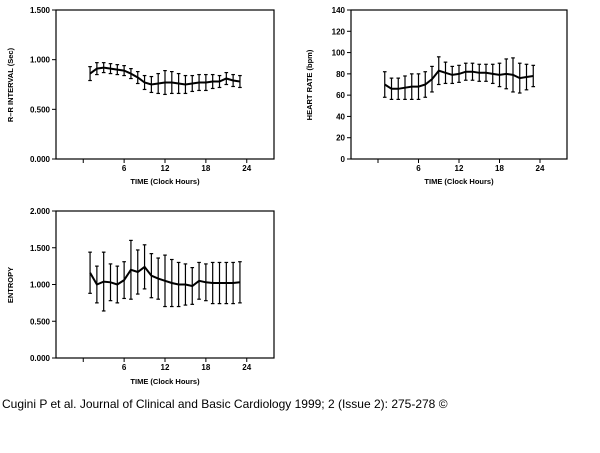 The image size is (600, 453). I want to click on y-tick-label: 2.000, so click(40, 211).